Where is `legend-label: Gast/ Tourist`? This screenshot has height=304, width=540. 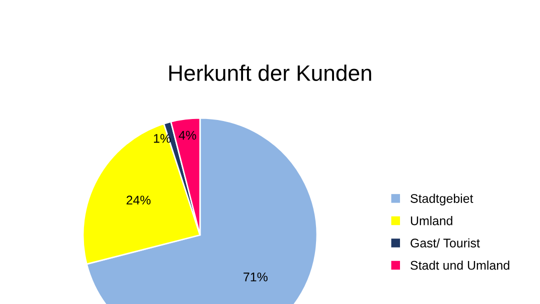
legend-label: Gast/ Tourist is located at coordinates (445, 243).